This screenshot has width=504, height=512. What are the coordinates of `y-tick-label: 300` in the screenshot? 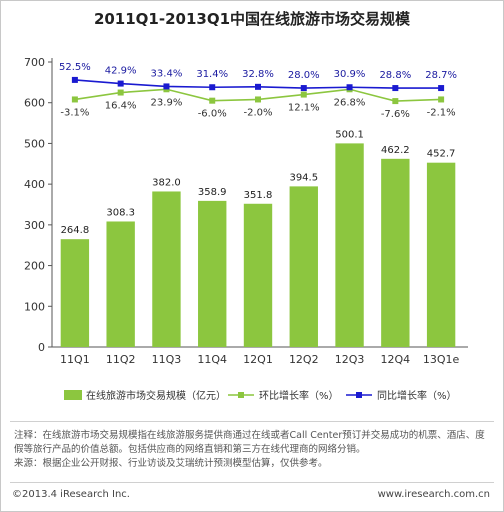 It's located at (34, 225).